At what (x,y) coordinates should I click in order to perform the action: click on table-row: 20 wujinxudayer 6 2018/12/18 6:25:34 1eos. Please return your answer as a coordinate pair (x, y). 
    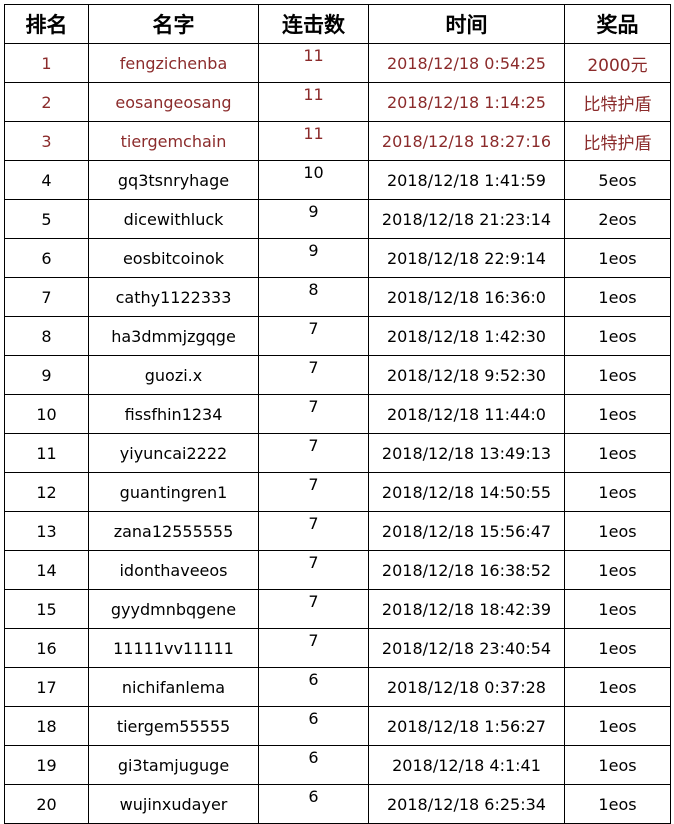
    Looking at the image, I should click on (337, 804).